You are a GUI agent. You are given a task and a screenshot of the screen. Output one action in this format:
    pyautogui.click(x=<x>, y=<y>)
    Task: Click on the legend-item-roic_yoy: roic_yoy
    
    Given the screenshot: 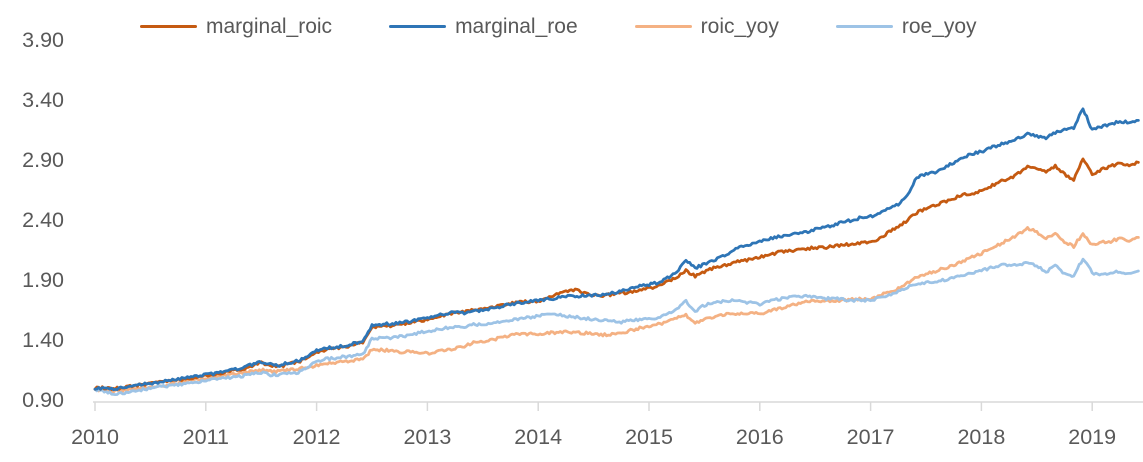 What is the action you would take?
    pyautogui.click(x=706, y=26)
    